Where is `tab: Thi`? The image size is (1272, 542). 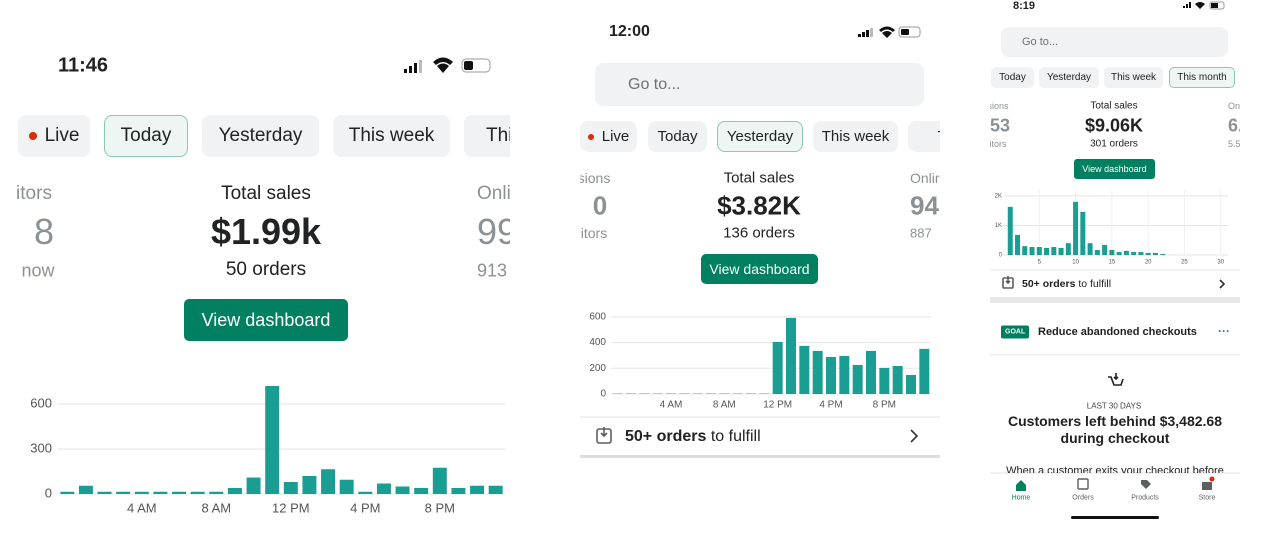
tab: Thi is located at coordinates (924, 136).